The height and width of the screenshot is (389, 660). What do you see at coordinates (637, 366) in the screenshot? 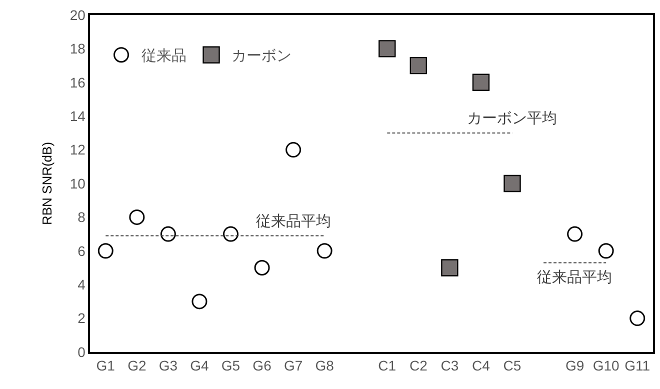
I see `x-tick-label: G11` at bounding box center [637, 366].